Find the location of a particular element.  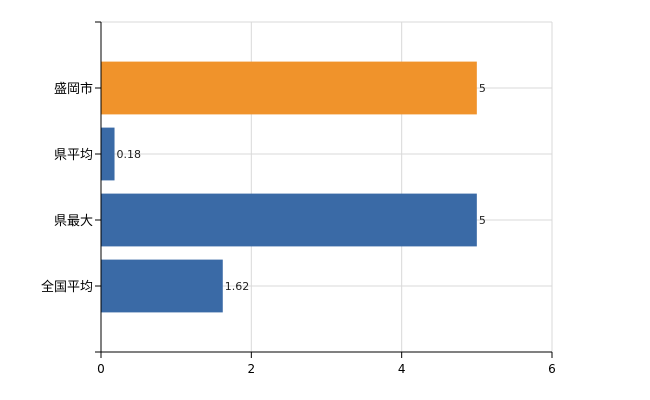

x-tick-label: 6 is located at coordinates (552, 369).